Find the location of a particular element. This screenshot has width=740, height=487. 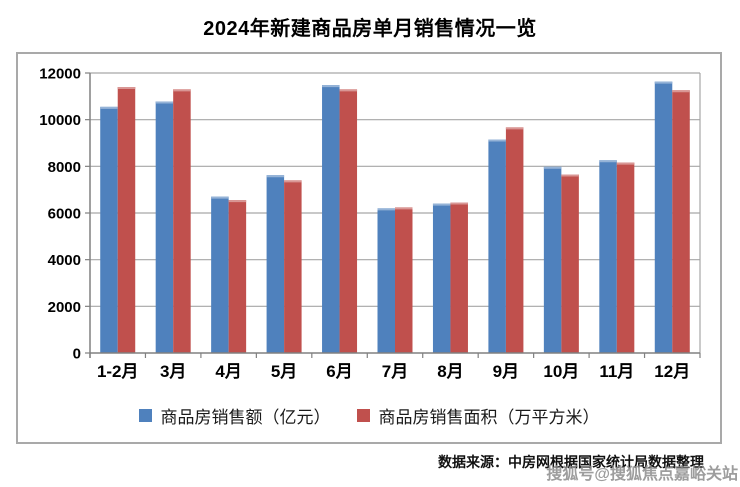

y-tick-label: 8000 is located at coordinates (64, 167).